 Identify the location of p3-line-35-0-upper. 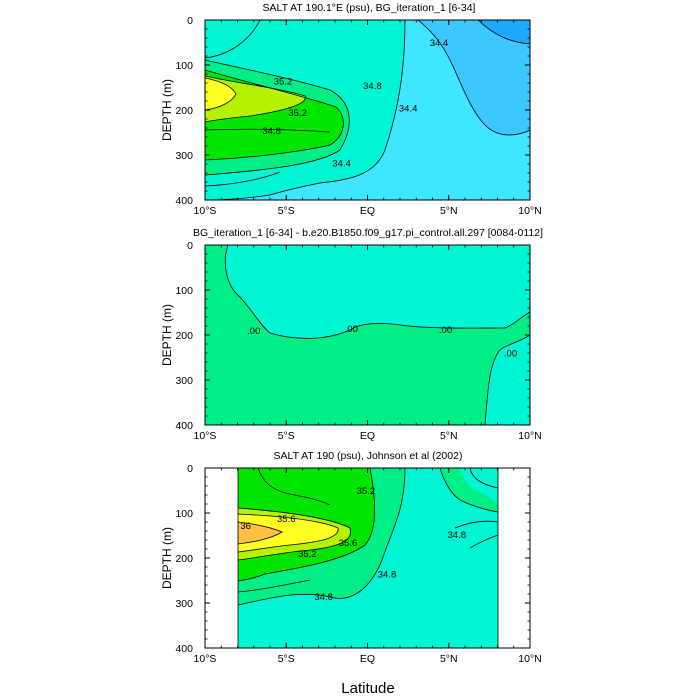
(294, 487).